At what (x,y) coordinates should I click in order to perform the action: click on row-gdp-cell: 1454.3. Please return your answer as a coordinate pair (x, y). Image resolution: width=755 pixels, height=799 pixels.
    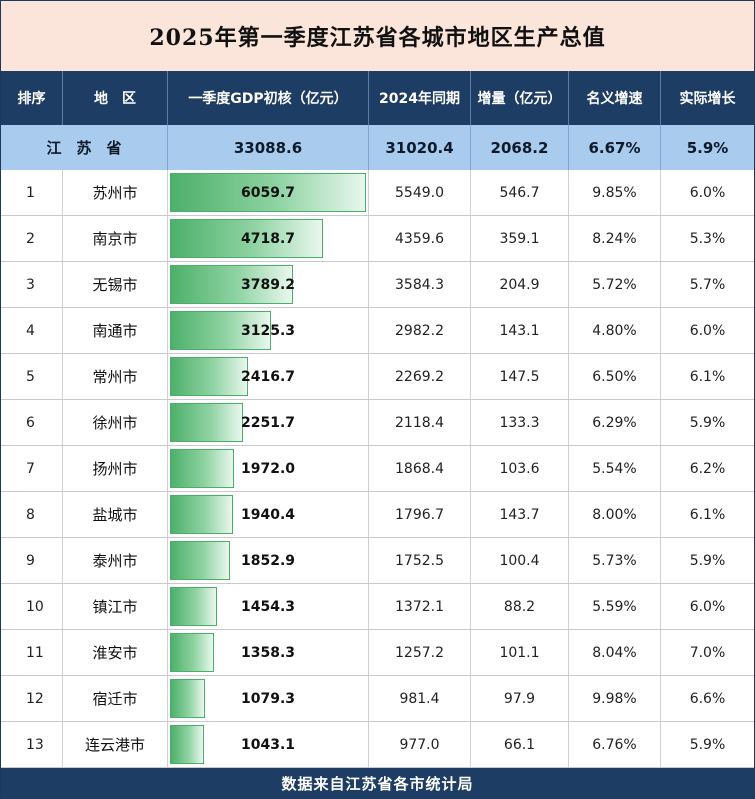
    Looking at the image, I should click on (268, 606).